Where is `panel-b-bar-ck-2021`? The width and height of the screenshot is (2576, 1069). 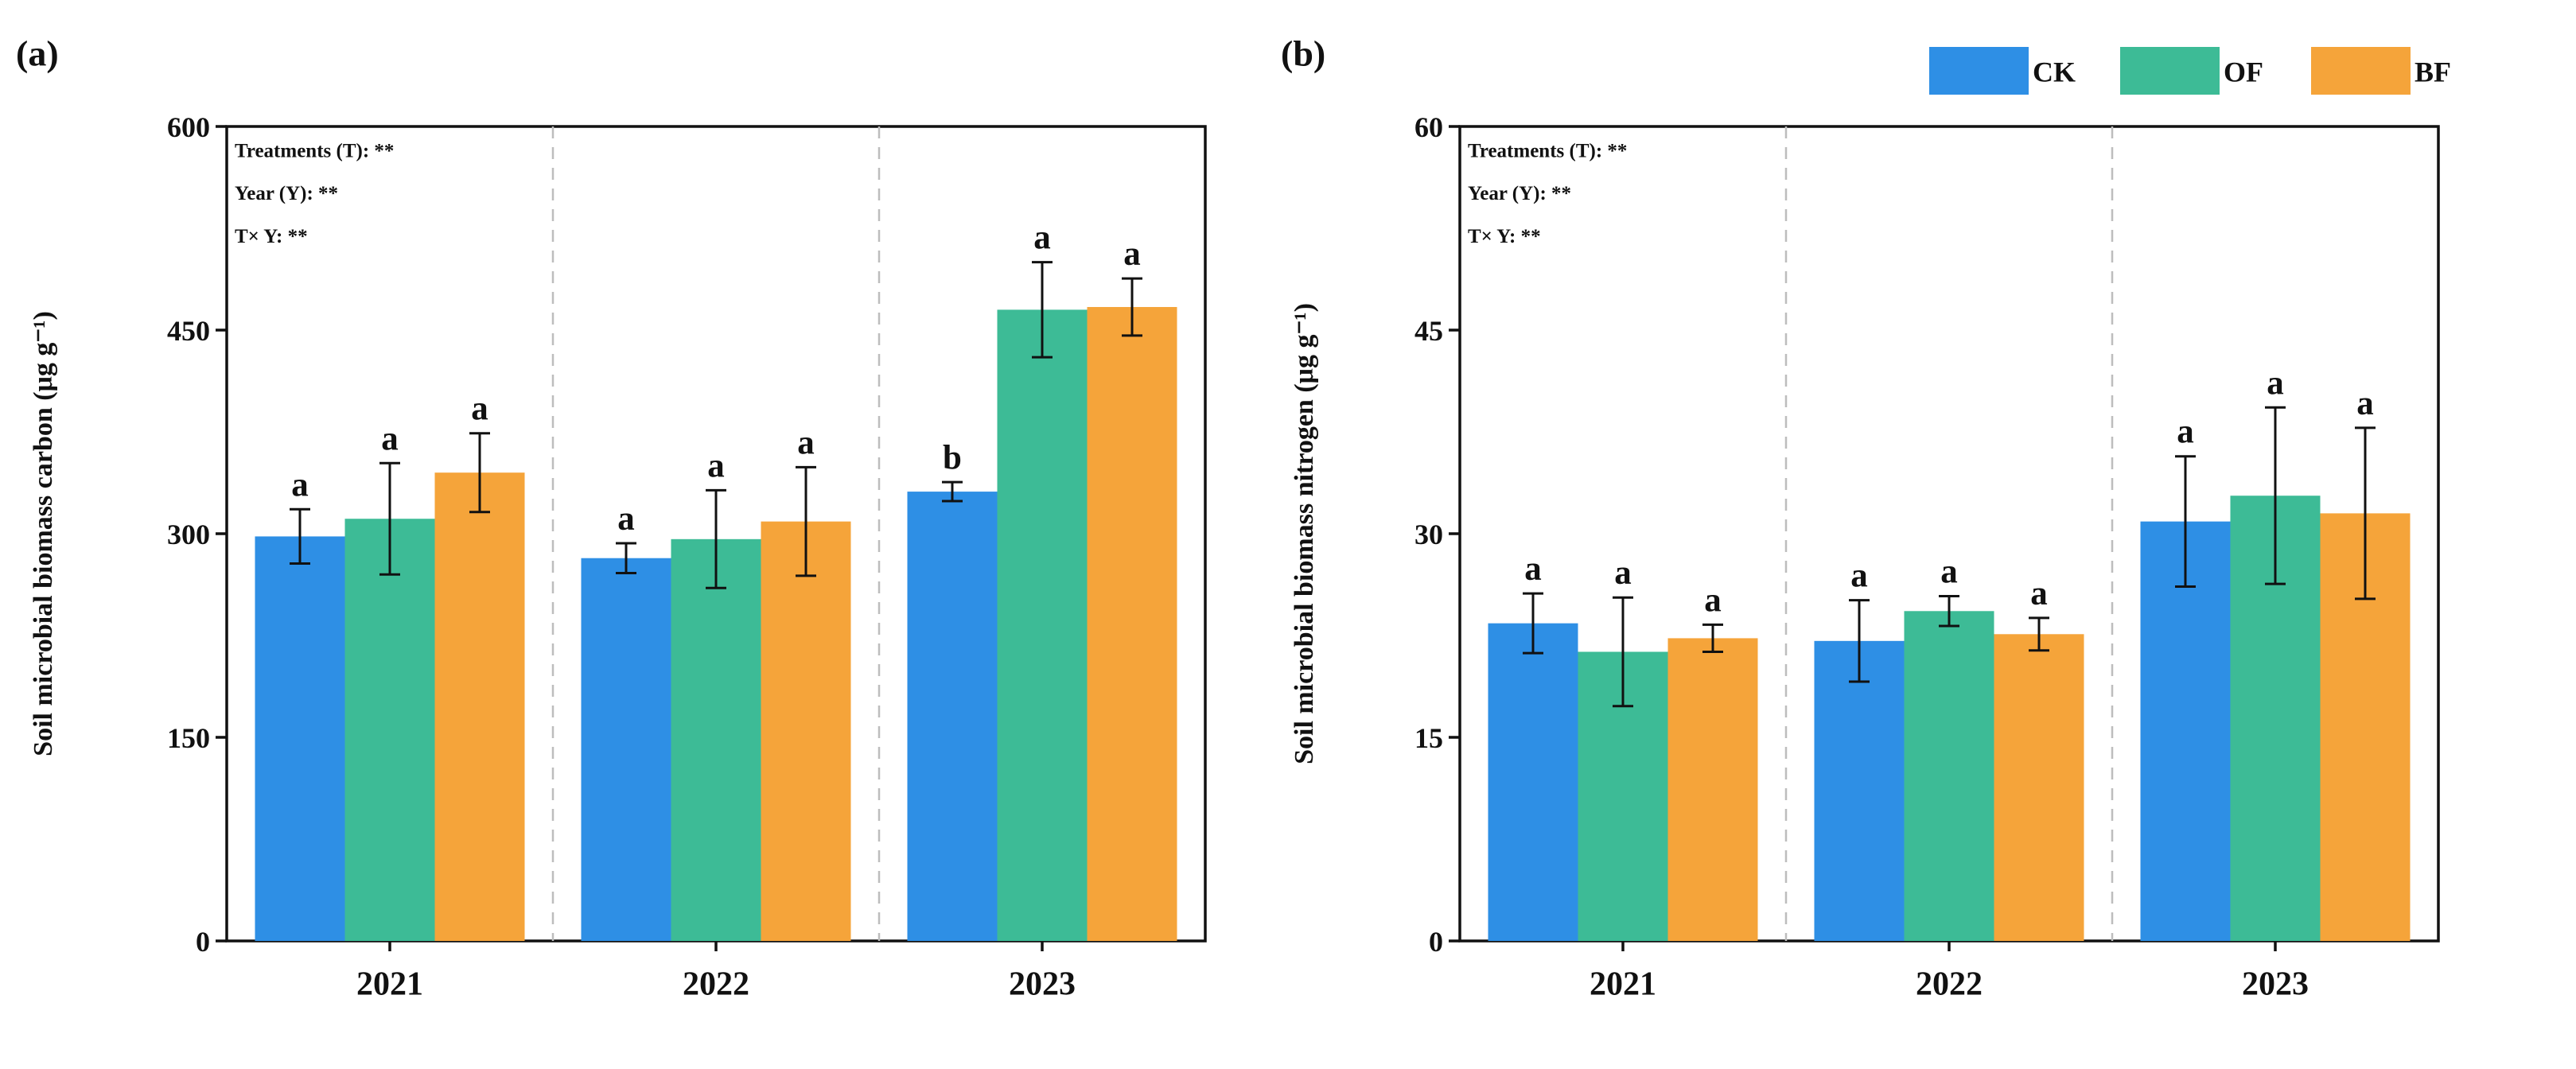 panel-b-bar-ck-2021 is located at coordinates (1533, 782).